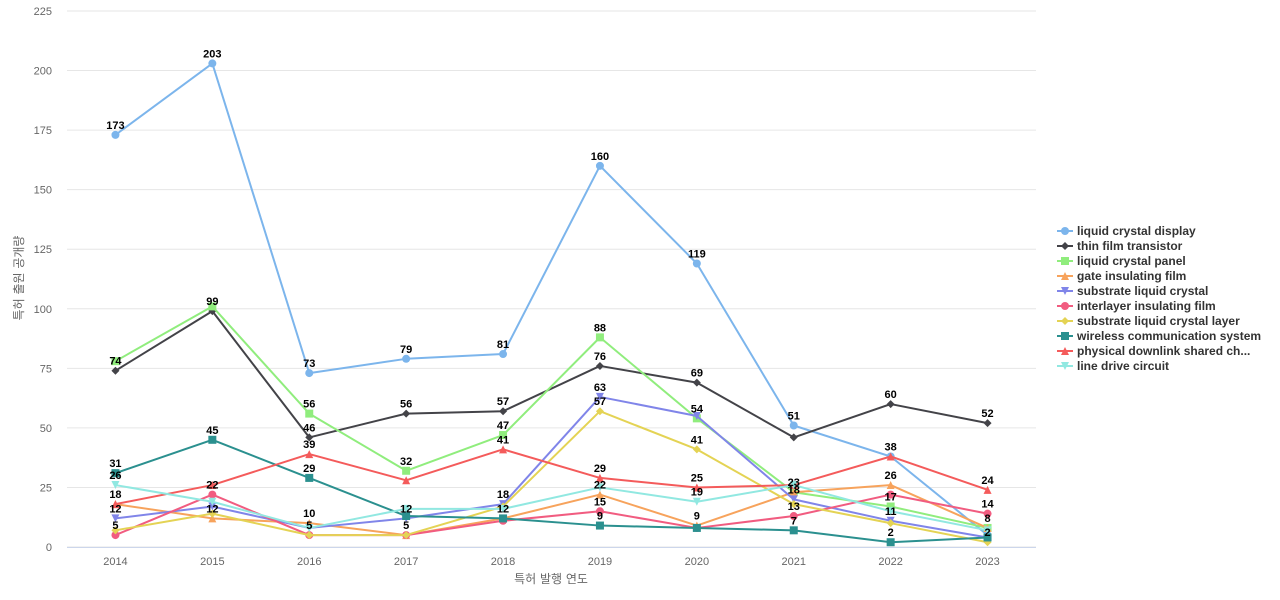 The image size is (1280, 600). I want to click on legend-item: liquid crystal panel, so click(1121, 261).